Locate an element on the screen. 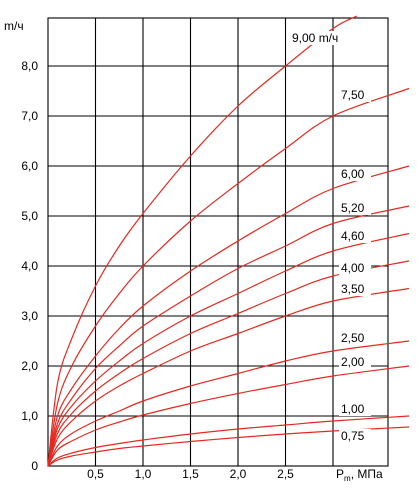  y-tick-label: 0 is located at coordinates (34, 466).